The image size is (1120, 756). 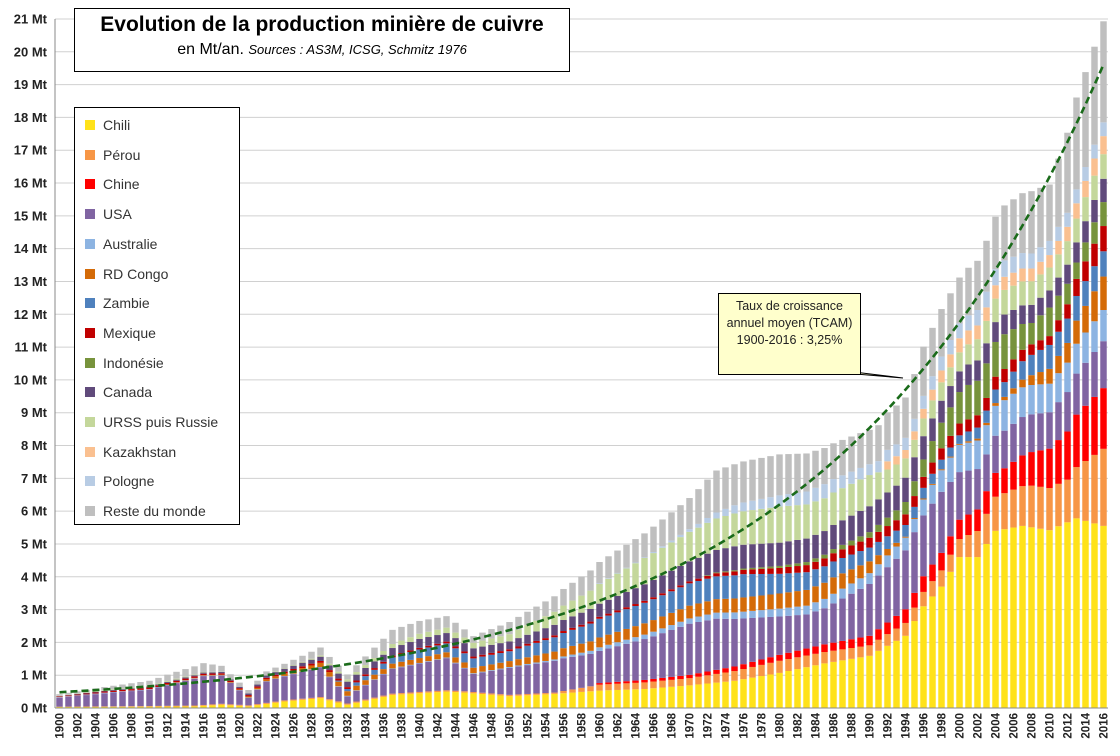 What do you see at coordinates (691, 726) in the screenshot?
I see `x-tick-label: 1970` at bounding box center [691, 726].